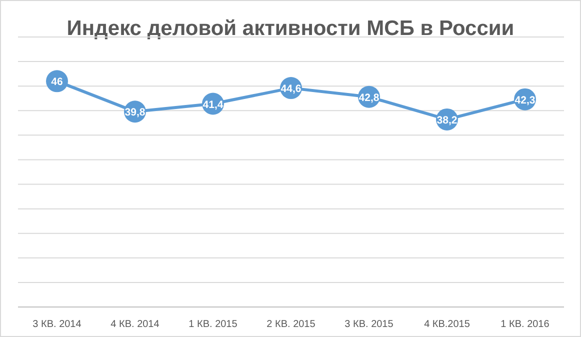 The height and width of the screenshot is (337, 581). What do you see at coordinates (369, 324) in the screenshot?
I see `x-tick-label: 3 КВ. 2015` at bounding box center [369, 324].